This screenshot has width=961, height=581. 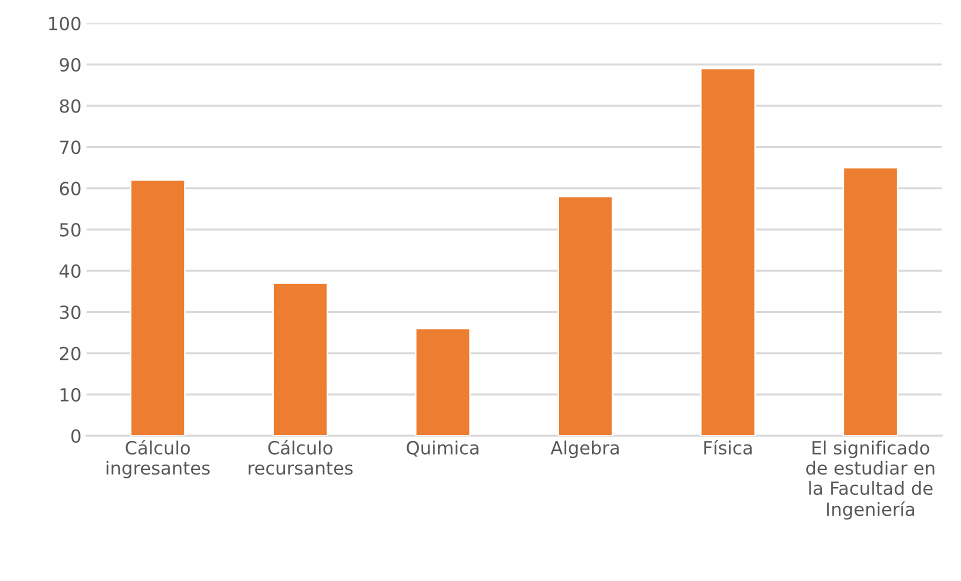 What do you see at coordinates (870, 480) in the screenshot?
I see `x-tick-label: El significado de estudiar en la Facultad de Ingeniería` at bounding box center [870, 480].